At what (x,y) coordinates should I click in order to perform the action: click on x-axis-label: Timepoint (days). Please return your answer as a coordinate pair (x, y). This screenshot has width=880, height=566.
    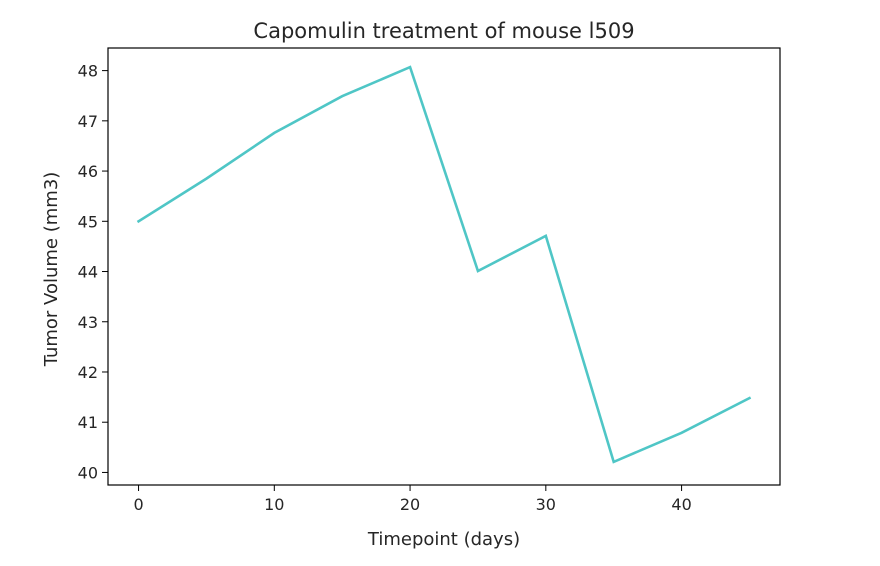
    Looking at the image, I should click on (443, 539).